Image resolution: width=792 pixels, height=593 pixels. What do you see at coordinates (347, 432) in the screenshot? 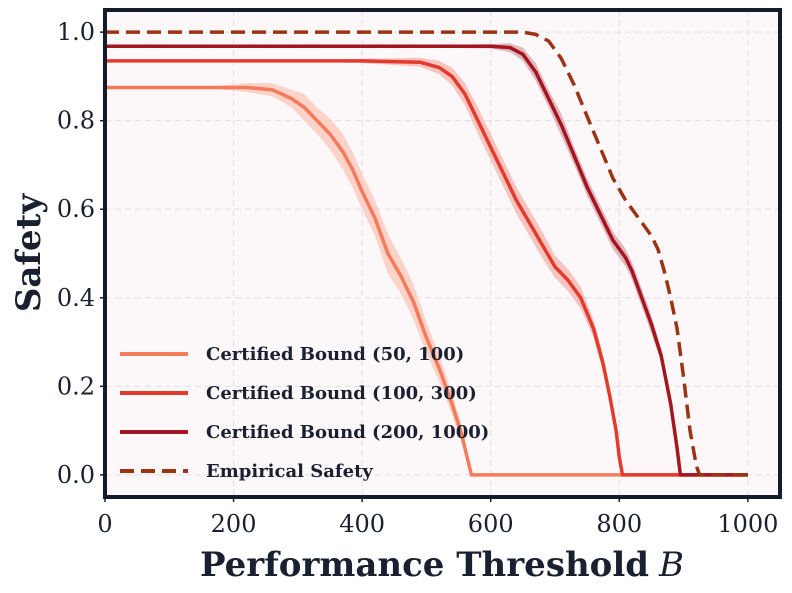
I see `legend-label-2: Certified Bound (200, 1000)` at bounding box center [347, 432].